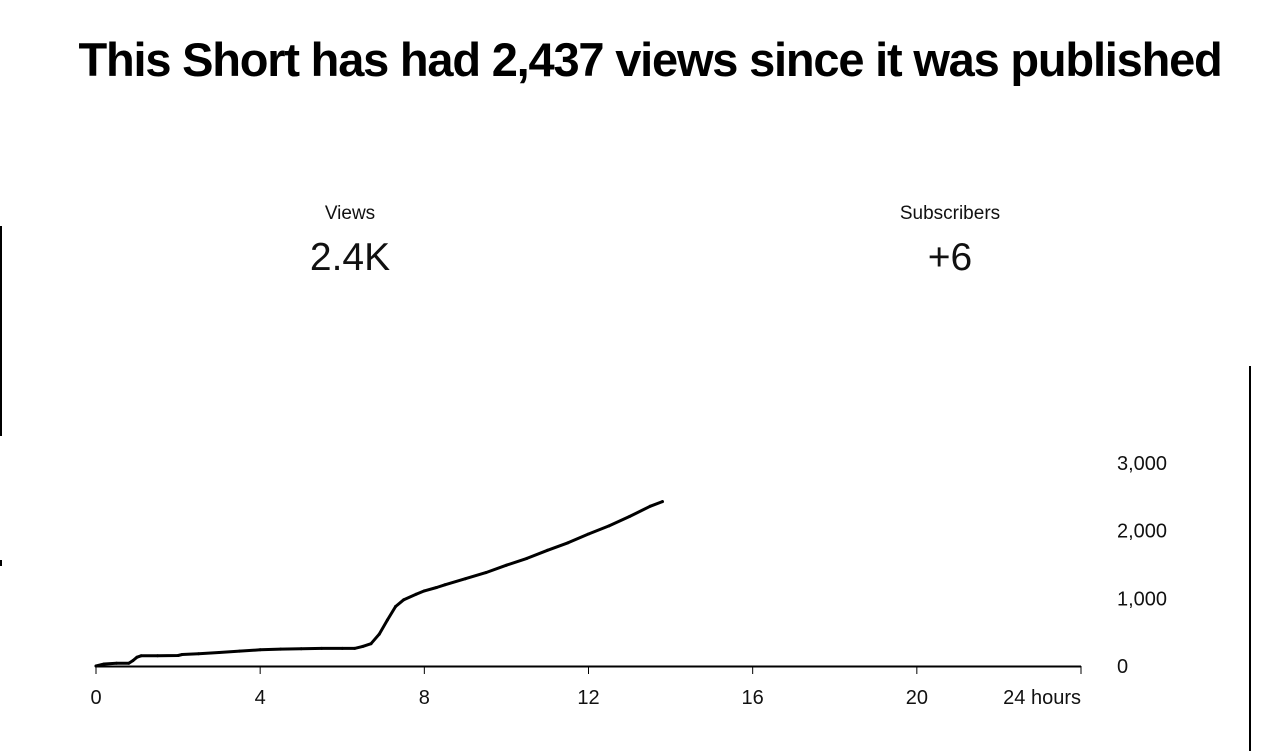 The height and width of the screenshot is (751, 1280). Describe the element at coordinates (350, 213) in the screenshot. I see `views-label: Views` at that location.